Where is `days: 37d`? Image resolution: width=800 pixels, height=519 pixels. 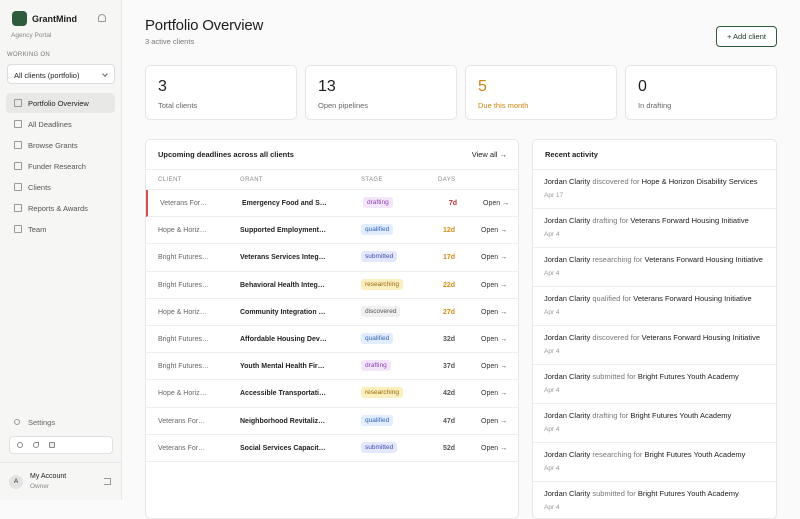
days: 37d is located at coordinates (448, 367).